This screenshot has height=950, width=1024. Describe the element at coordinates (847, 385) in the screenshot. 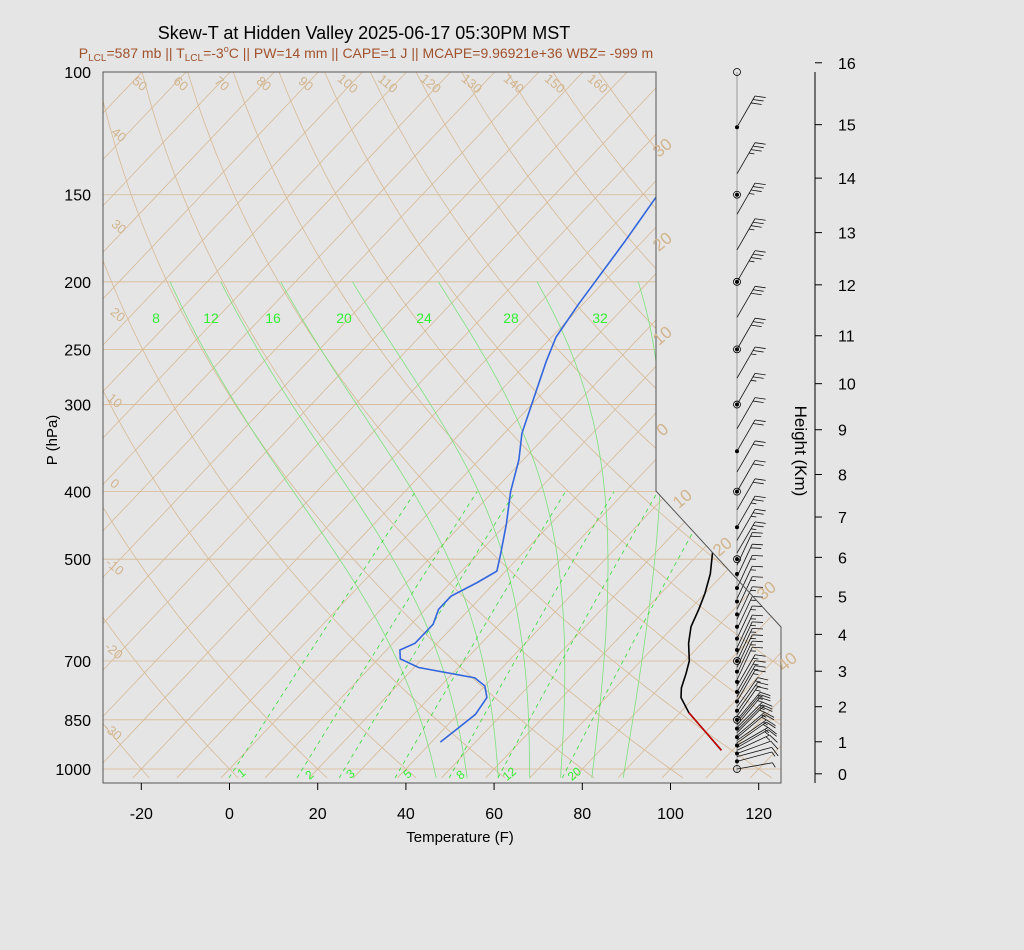

I see `height-tick-label: 10` at that location.